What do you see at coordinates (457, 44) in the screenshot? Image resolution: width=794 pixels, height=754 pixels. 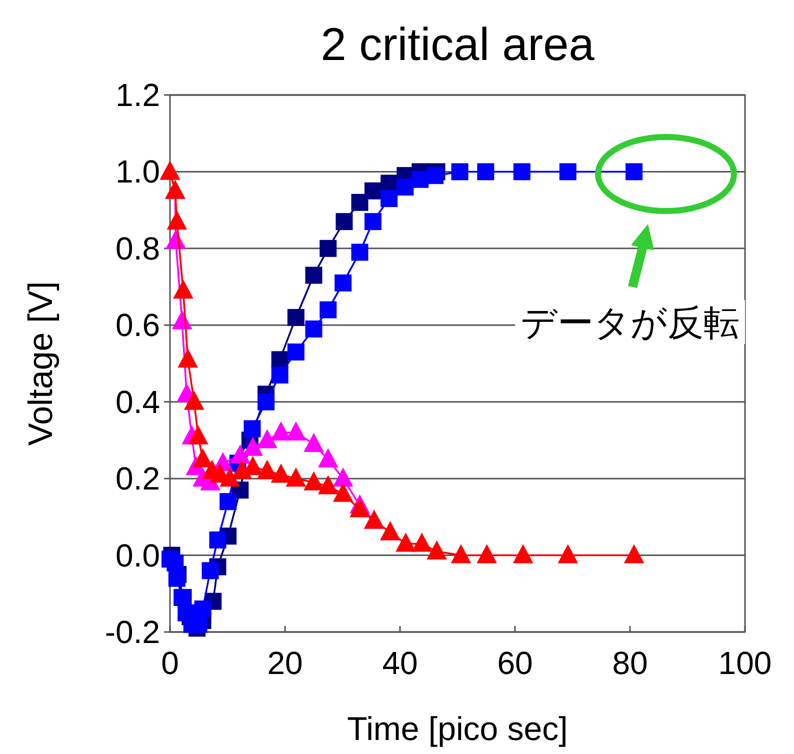 I see `chart-title: 2 critical area` at bounding box center [457, 44].